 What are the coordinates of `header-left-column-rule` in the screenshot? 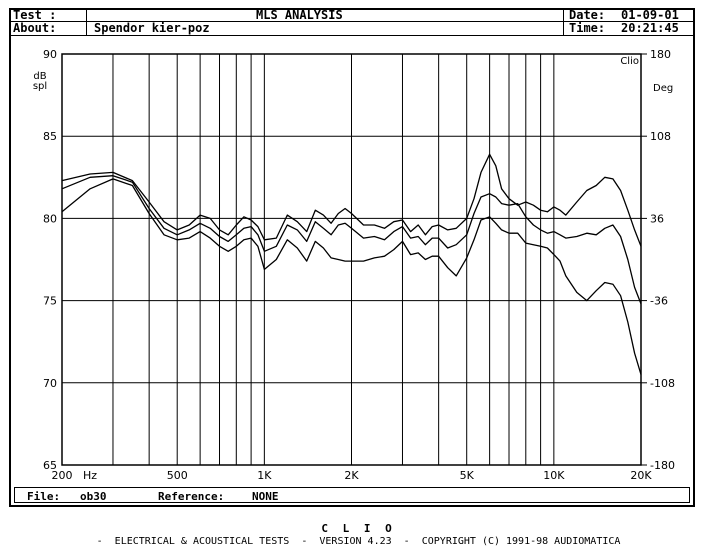 It's located at (86, 21).